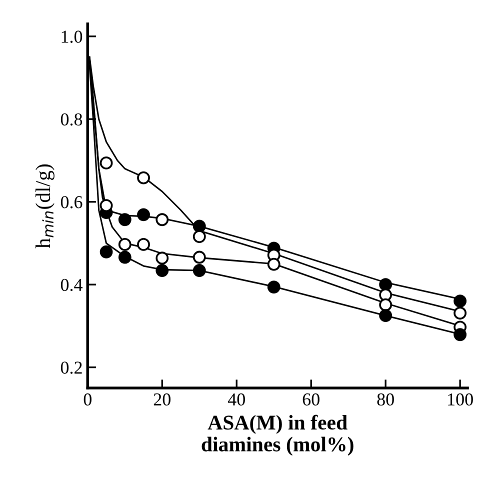 Image resolution: width=487 pixels, height=479 pixels. What do you see at coordinates (45, 206) in the screenshot?
I see `y-axis-title: h$_{min}$(dl/g)` at bounding box center [45, 206].